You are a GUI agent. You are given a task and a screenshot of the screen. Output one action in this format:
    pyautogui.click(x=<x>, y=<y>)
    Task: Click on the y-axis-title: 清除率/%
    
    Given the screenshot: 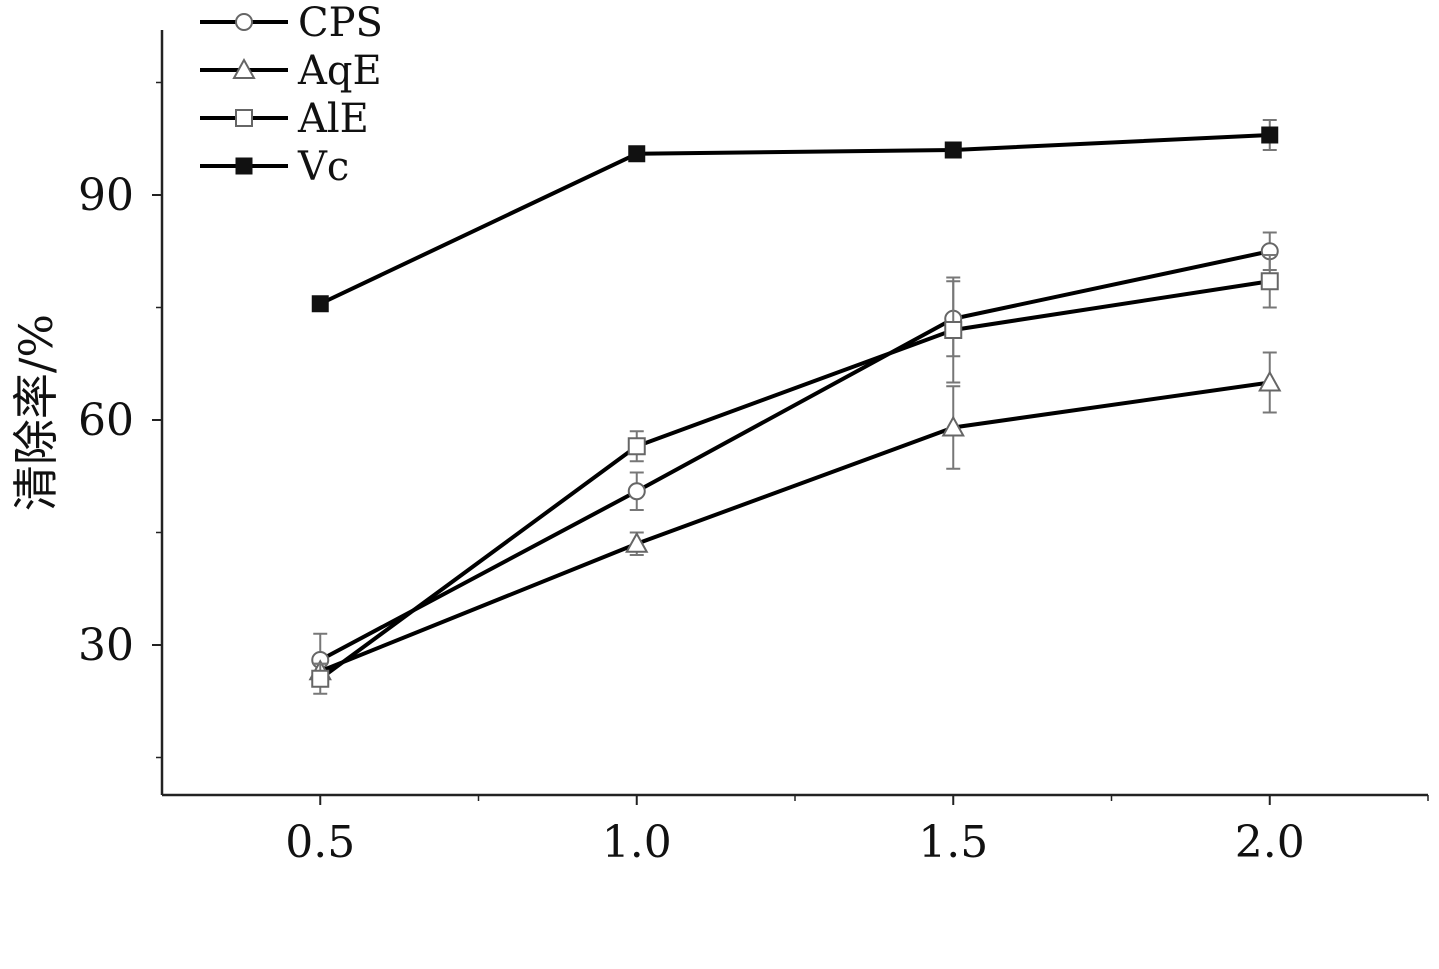 What is the action you would take?
    pyautogui.click(x=36, y=412)
    